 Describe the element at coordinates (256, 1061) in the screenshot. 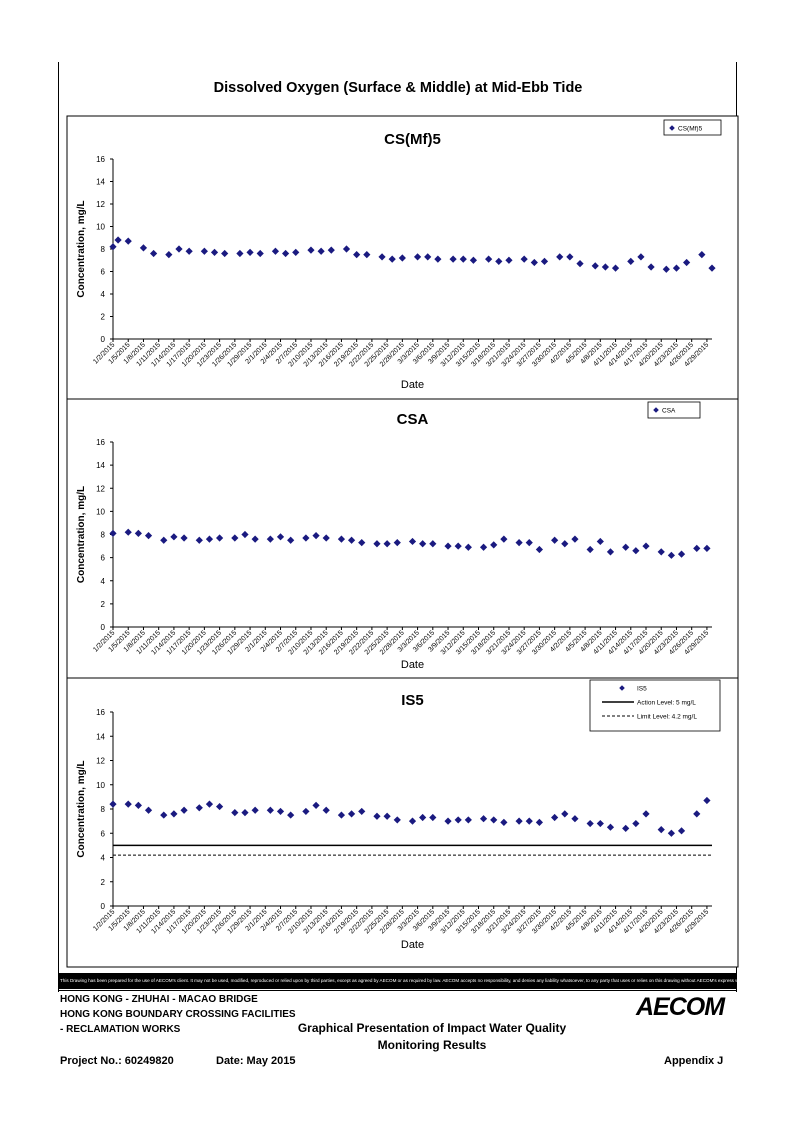

I see `document-date: Date: May 2015` at that location.